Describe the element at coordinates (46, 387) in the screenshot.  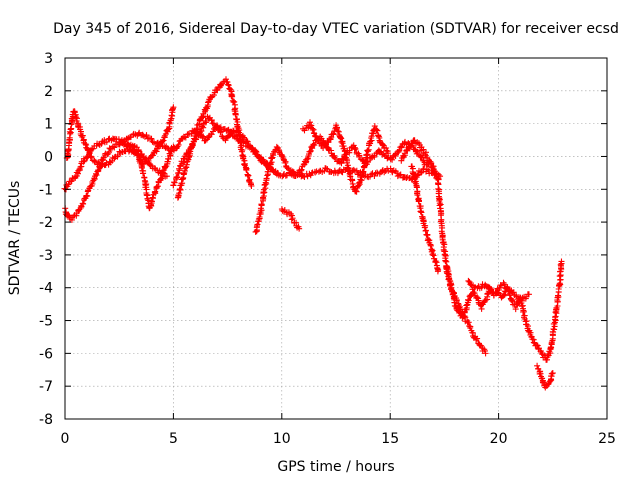
I see `y-tick-label: -7` at that location.